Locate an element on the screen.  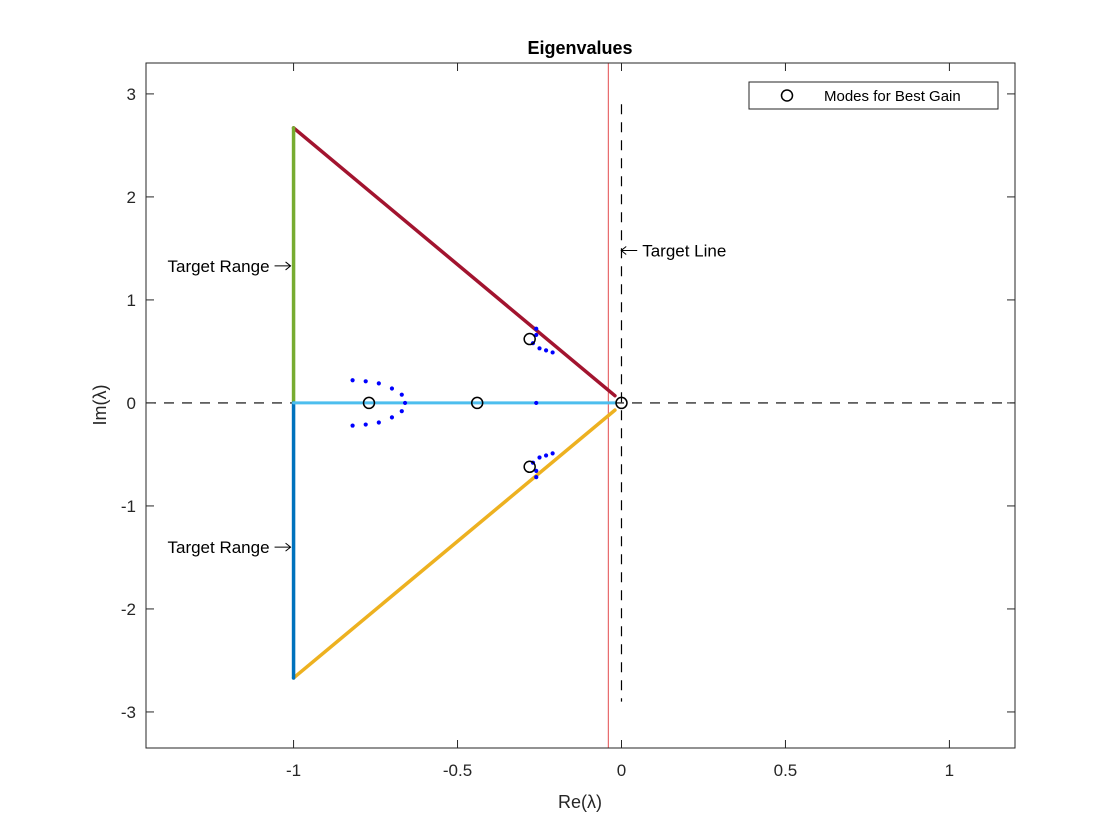
x-tick-label: -0.5 is located at coordinates (457, 770).